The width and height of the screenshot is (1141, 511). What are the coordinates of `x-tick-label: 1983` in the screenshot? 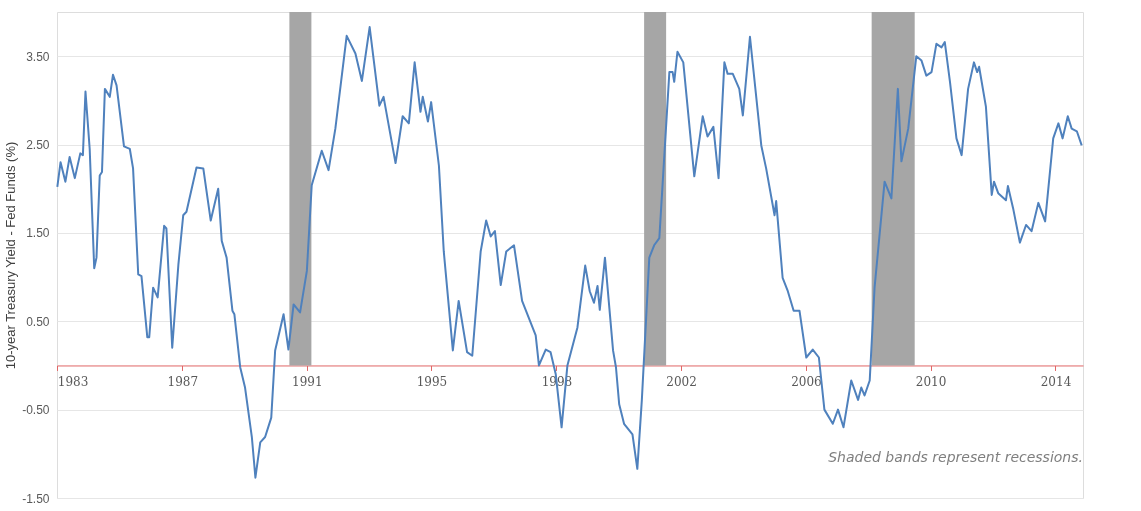 It's located at (73, 381).